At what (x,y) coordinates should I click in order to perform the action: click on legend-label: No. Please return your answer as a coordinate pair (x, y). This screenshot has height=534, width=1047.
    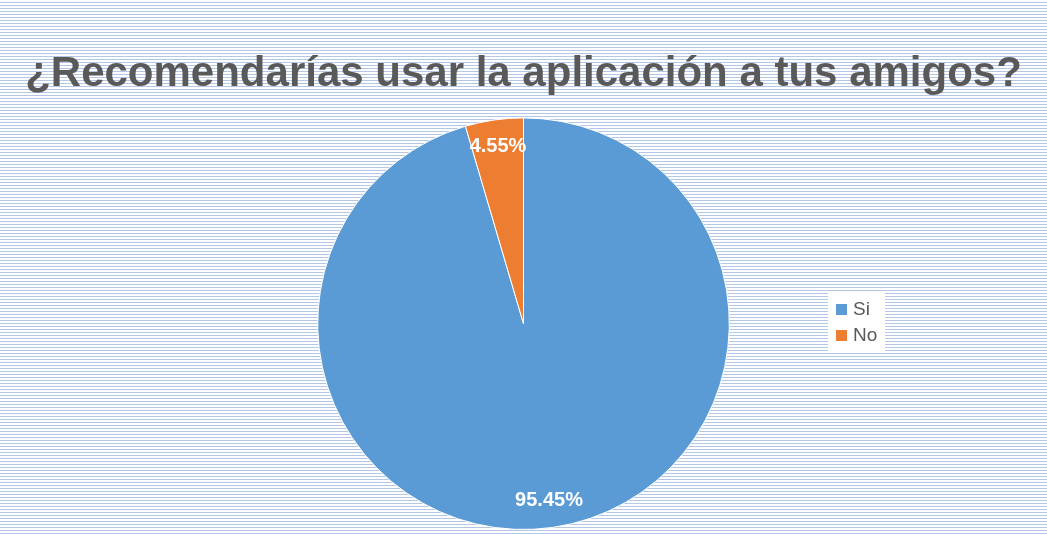
    Looking at the image, I should click on (865, 335).